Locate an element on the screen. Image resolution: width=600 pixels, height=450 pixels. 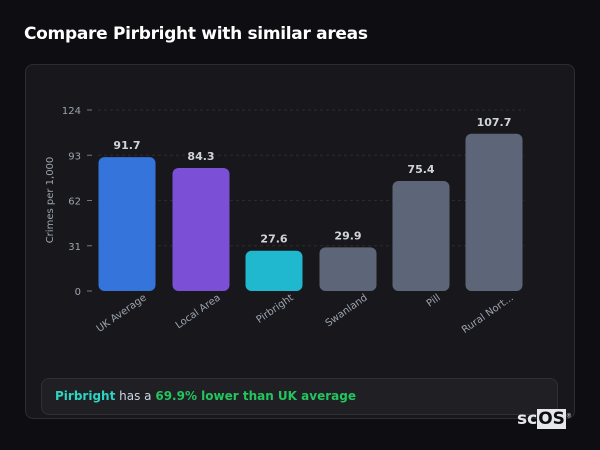
data-label: 107.7 is located at coordinates (494, 122).